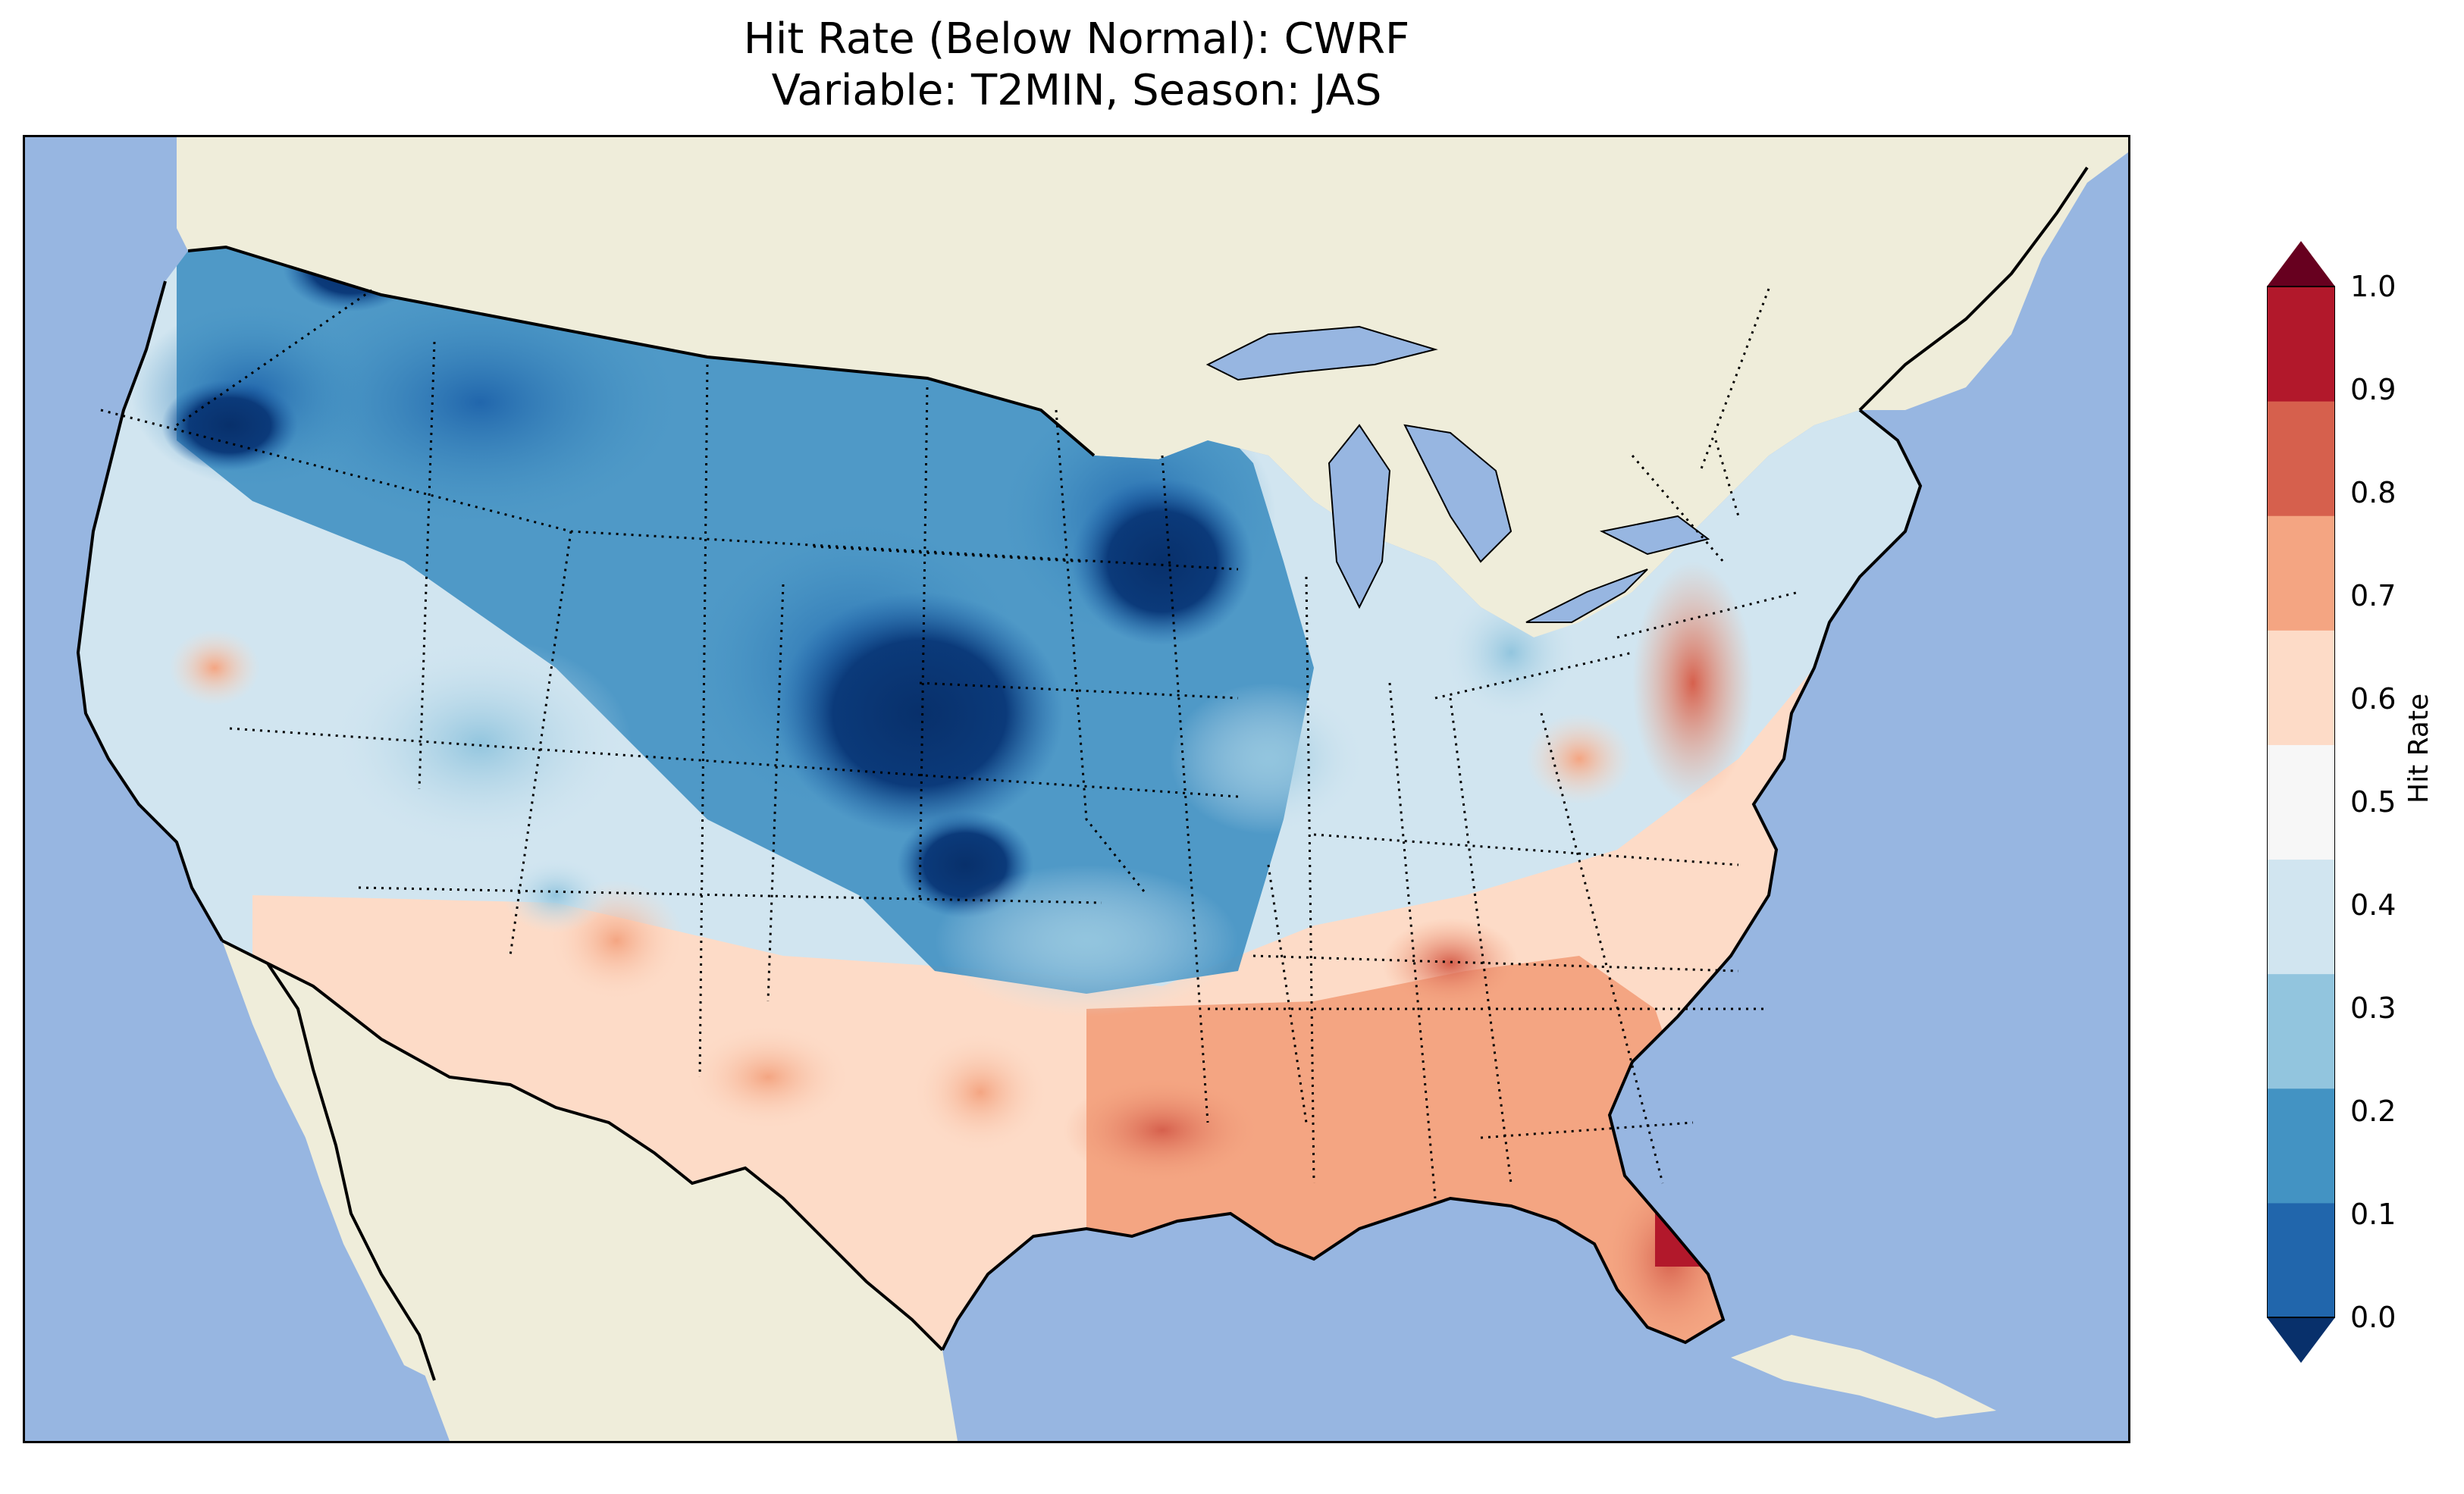  What do you see at coordinates (2374, 389) in the screenshot?
I see `colorbar-tick-label: 0.9` at bounding box center [2374, 389].